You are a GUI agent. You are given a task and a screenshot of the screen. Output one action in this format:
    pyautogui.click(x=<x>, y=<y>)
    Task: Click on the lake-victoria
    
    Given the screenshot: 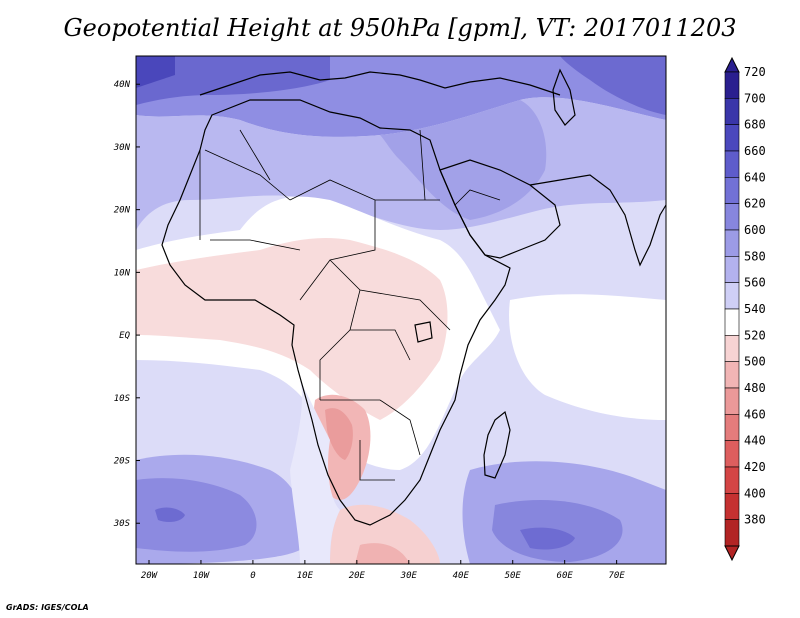 What is the action you would take?
    pyautogui.click(x=423, y=332)
    